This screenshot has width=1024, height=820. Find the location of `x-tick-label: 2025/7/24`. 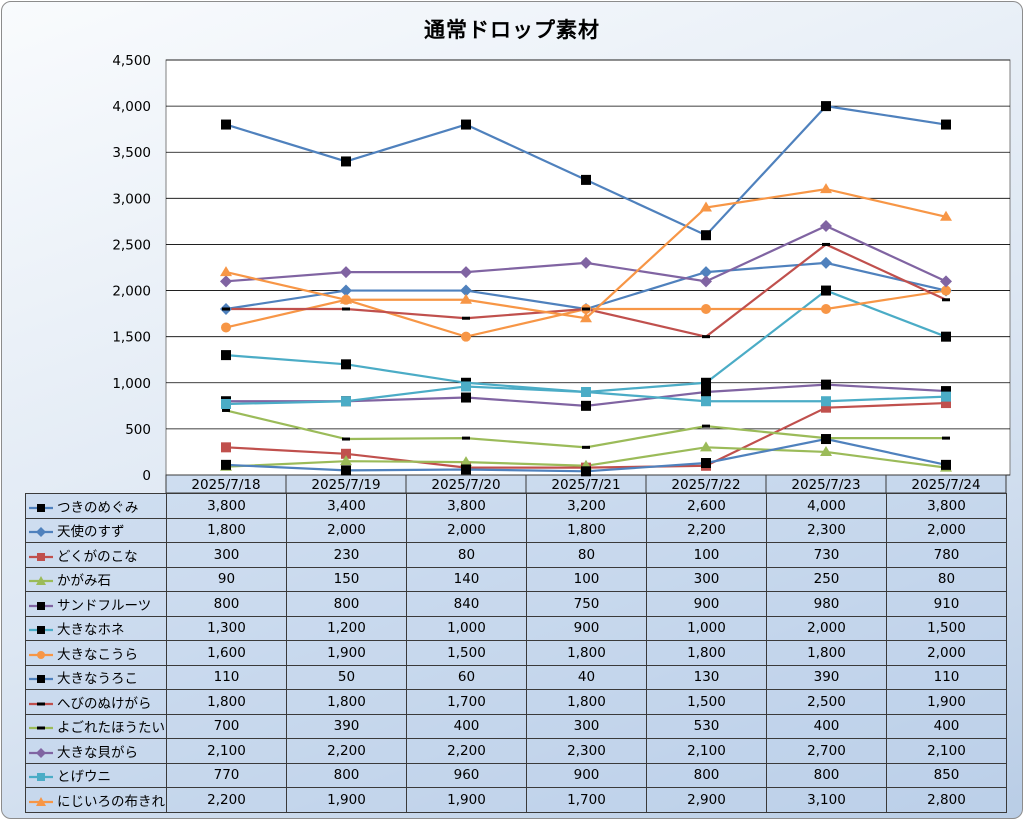

x-tick-label: 2025/7/24 is located at coordinates (945, 485).